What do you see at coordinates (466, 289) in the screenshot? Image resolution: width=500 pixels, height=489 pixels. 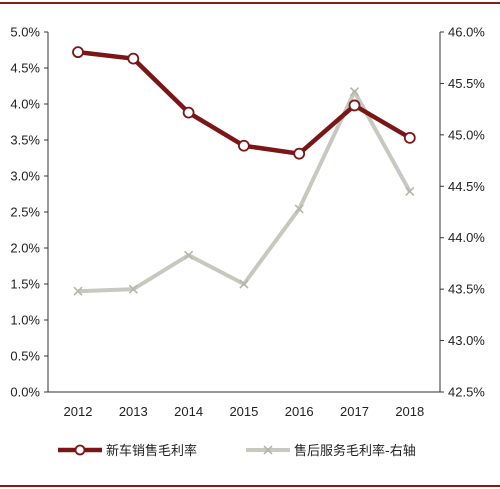 I see `right-tick-label: 43.5%` at bounding box center [466, 289].